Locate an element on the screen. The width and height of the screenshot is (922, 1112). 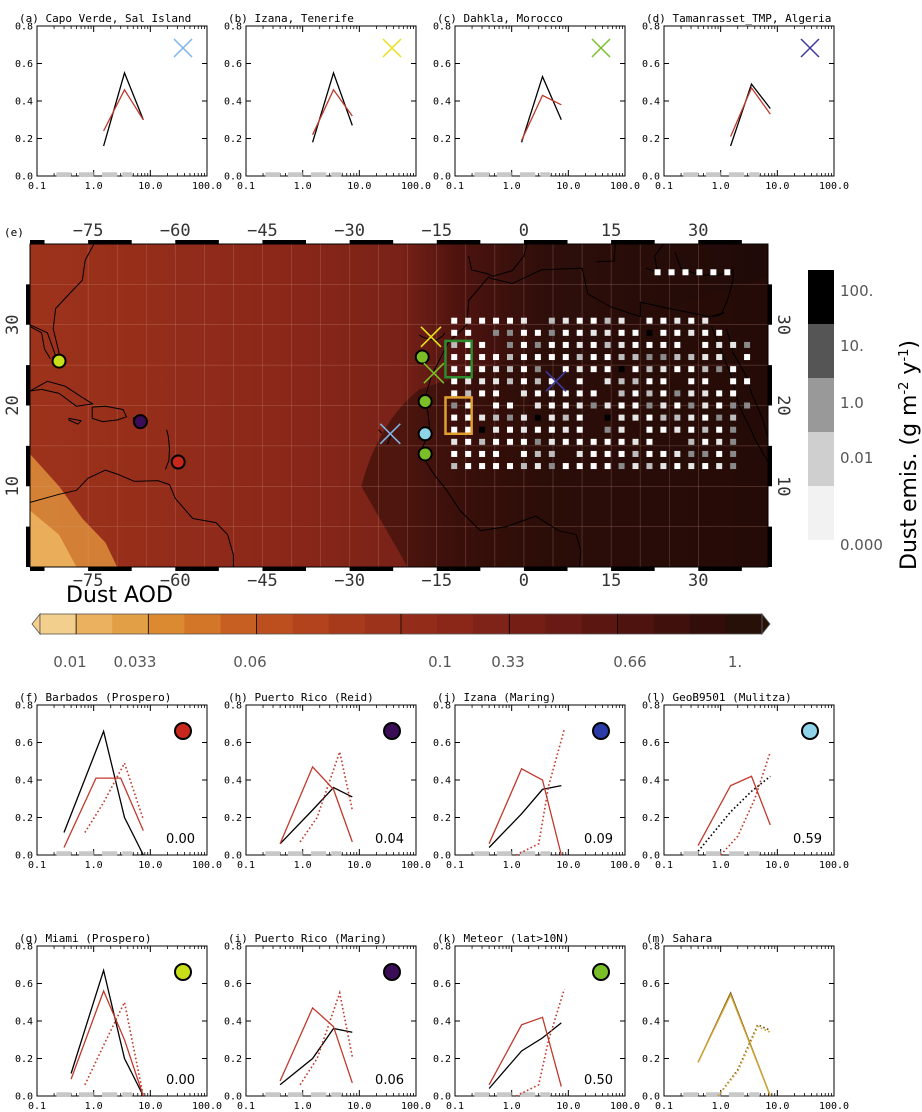
lon-tick-bottom: −45 is located at coordinates (262, 581).